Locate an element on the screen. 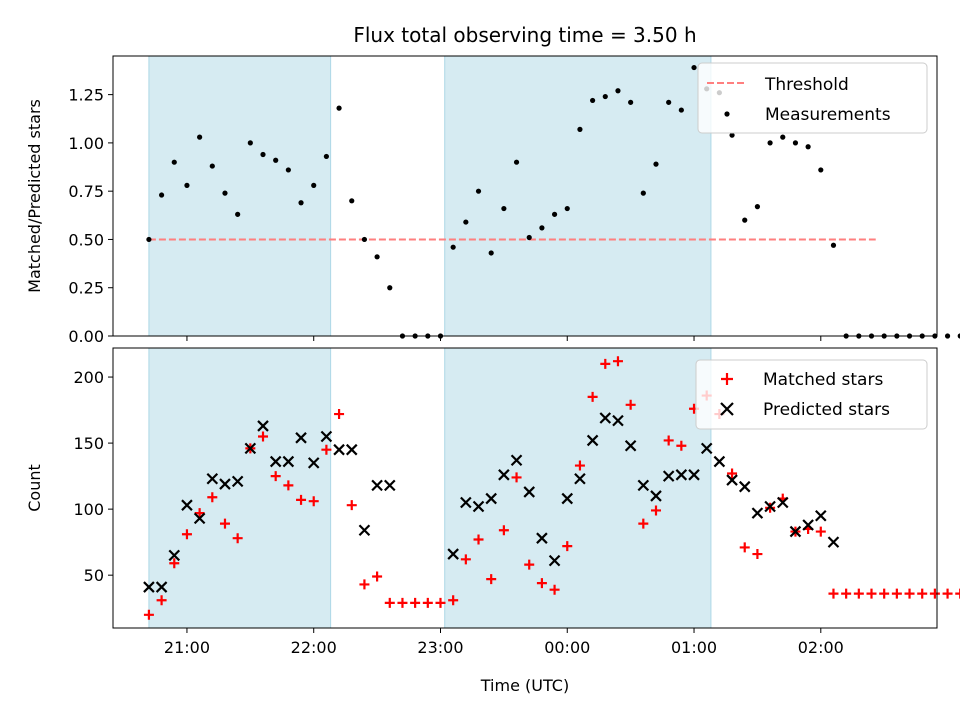  chart-title: Flux total observing time = 3.50 h is located at coordinates (524, 35).